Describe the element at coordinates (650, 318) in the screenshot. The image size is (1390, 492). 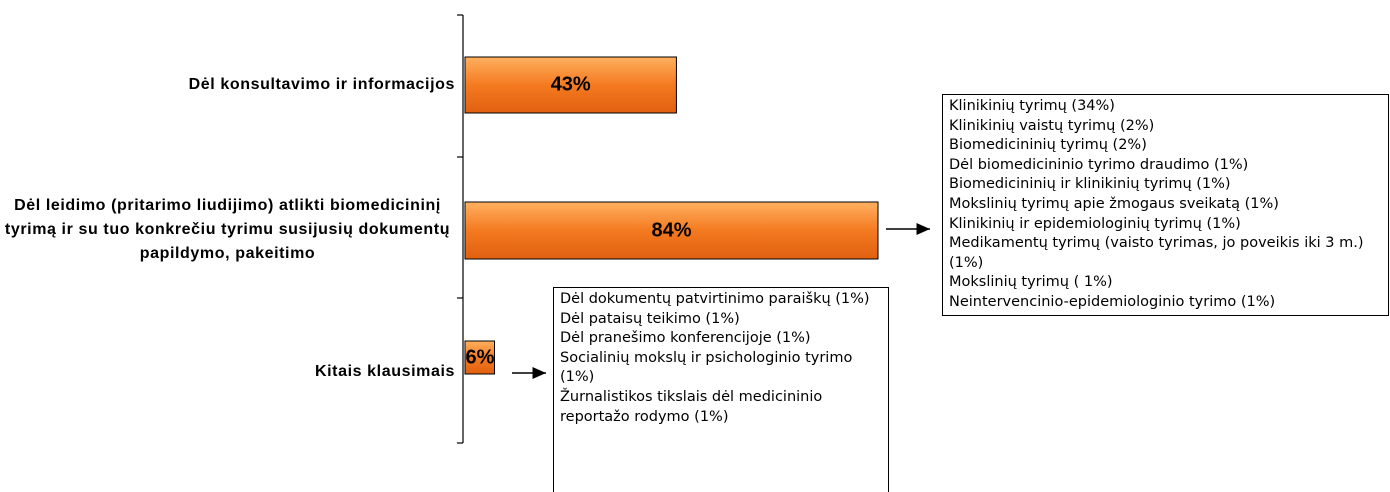
I see `annotation-item: Dėl pataisų teikimo (1%)` at that location.